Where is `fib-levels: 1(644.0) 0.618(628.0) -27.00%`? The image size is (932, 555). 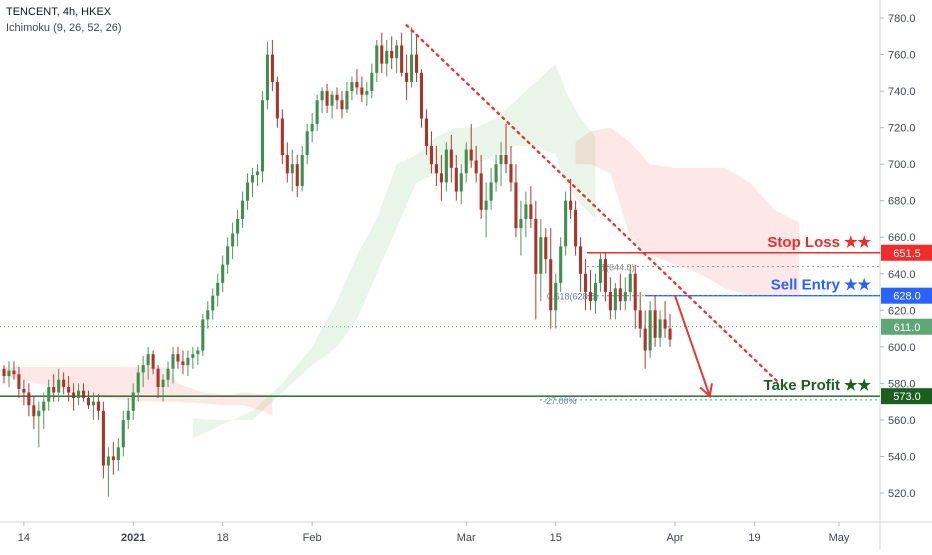 fib-levels: 1(644.0) 0.618(628.0) -27.00% is located at coordinates (710, 334).